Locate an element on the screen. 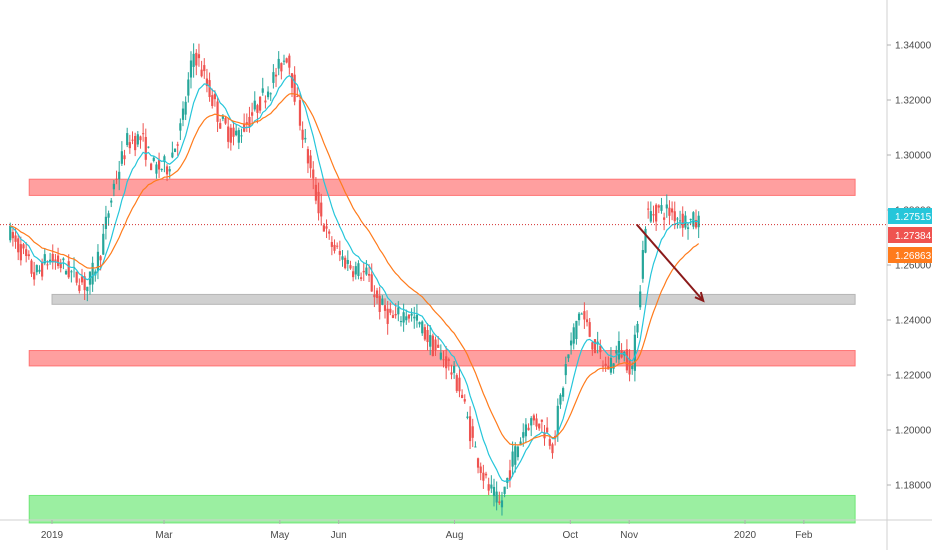 The width and height of the screenshot is (932, 550). x-tick-label: 2019 is located at coordinates (52, 535).